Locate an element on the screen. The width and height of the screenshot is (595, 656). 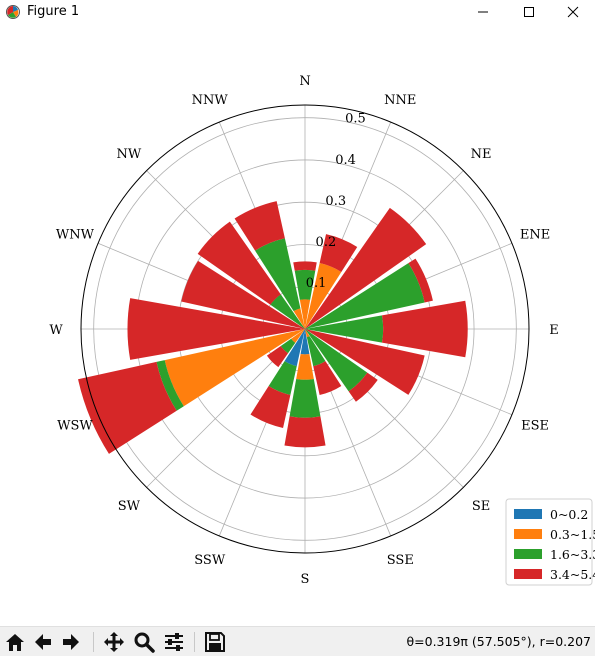
direction-label-wsw: WSW is located at coordinates (75, 425).